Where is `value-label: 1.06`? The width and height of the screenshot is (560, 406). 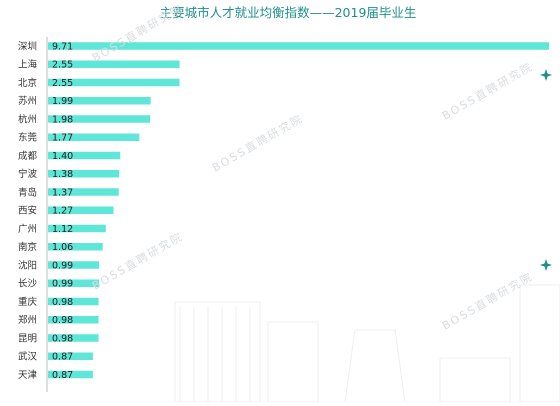 value-label: 1.06 is located at coordinates (62, 247).